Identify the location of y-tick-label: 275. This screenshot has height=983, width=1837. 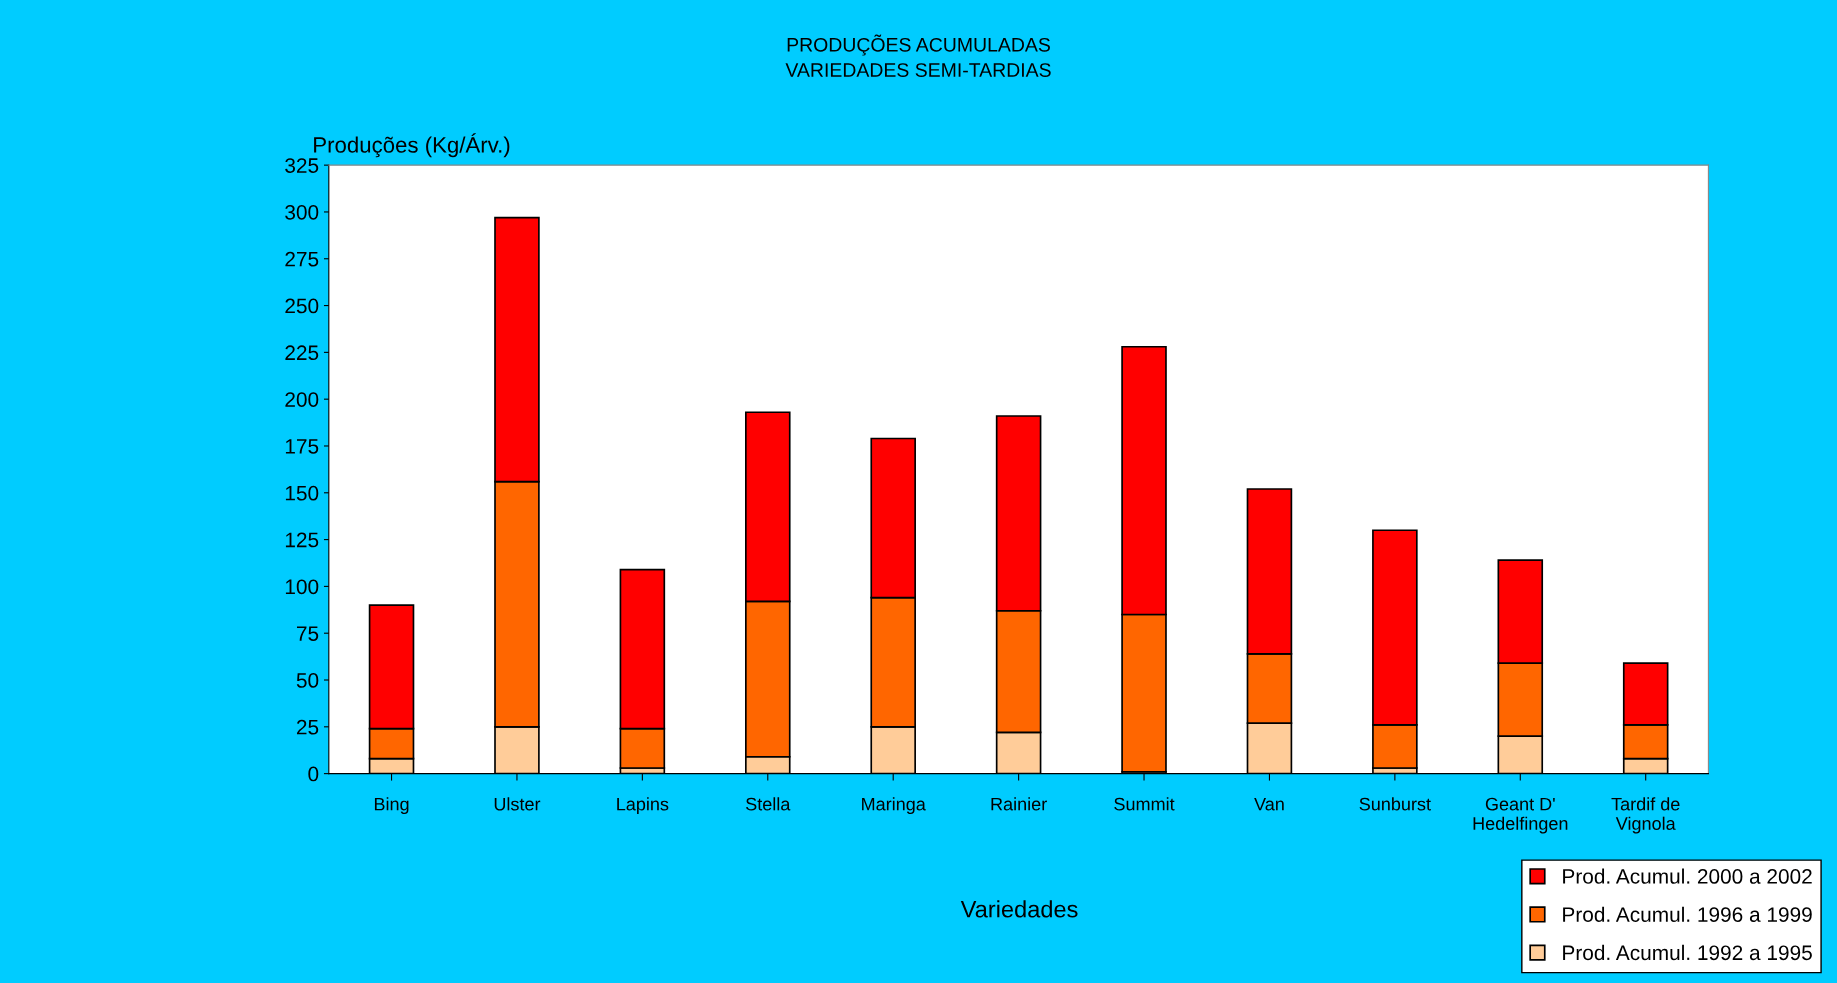
(302, 259).